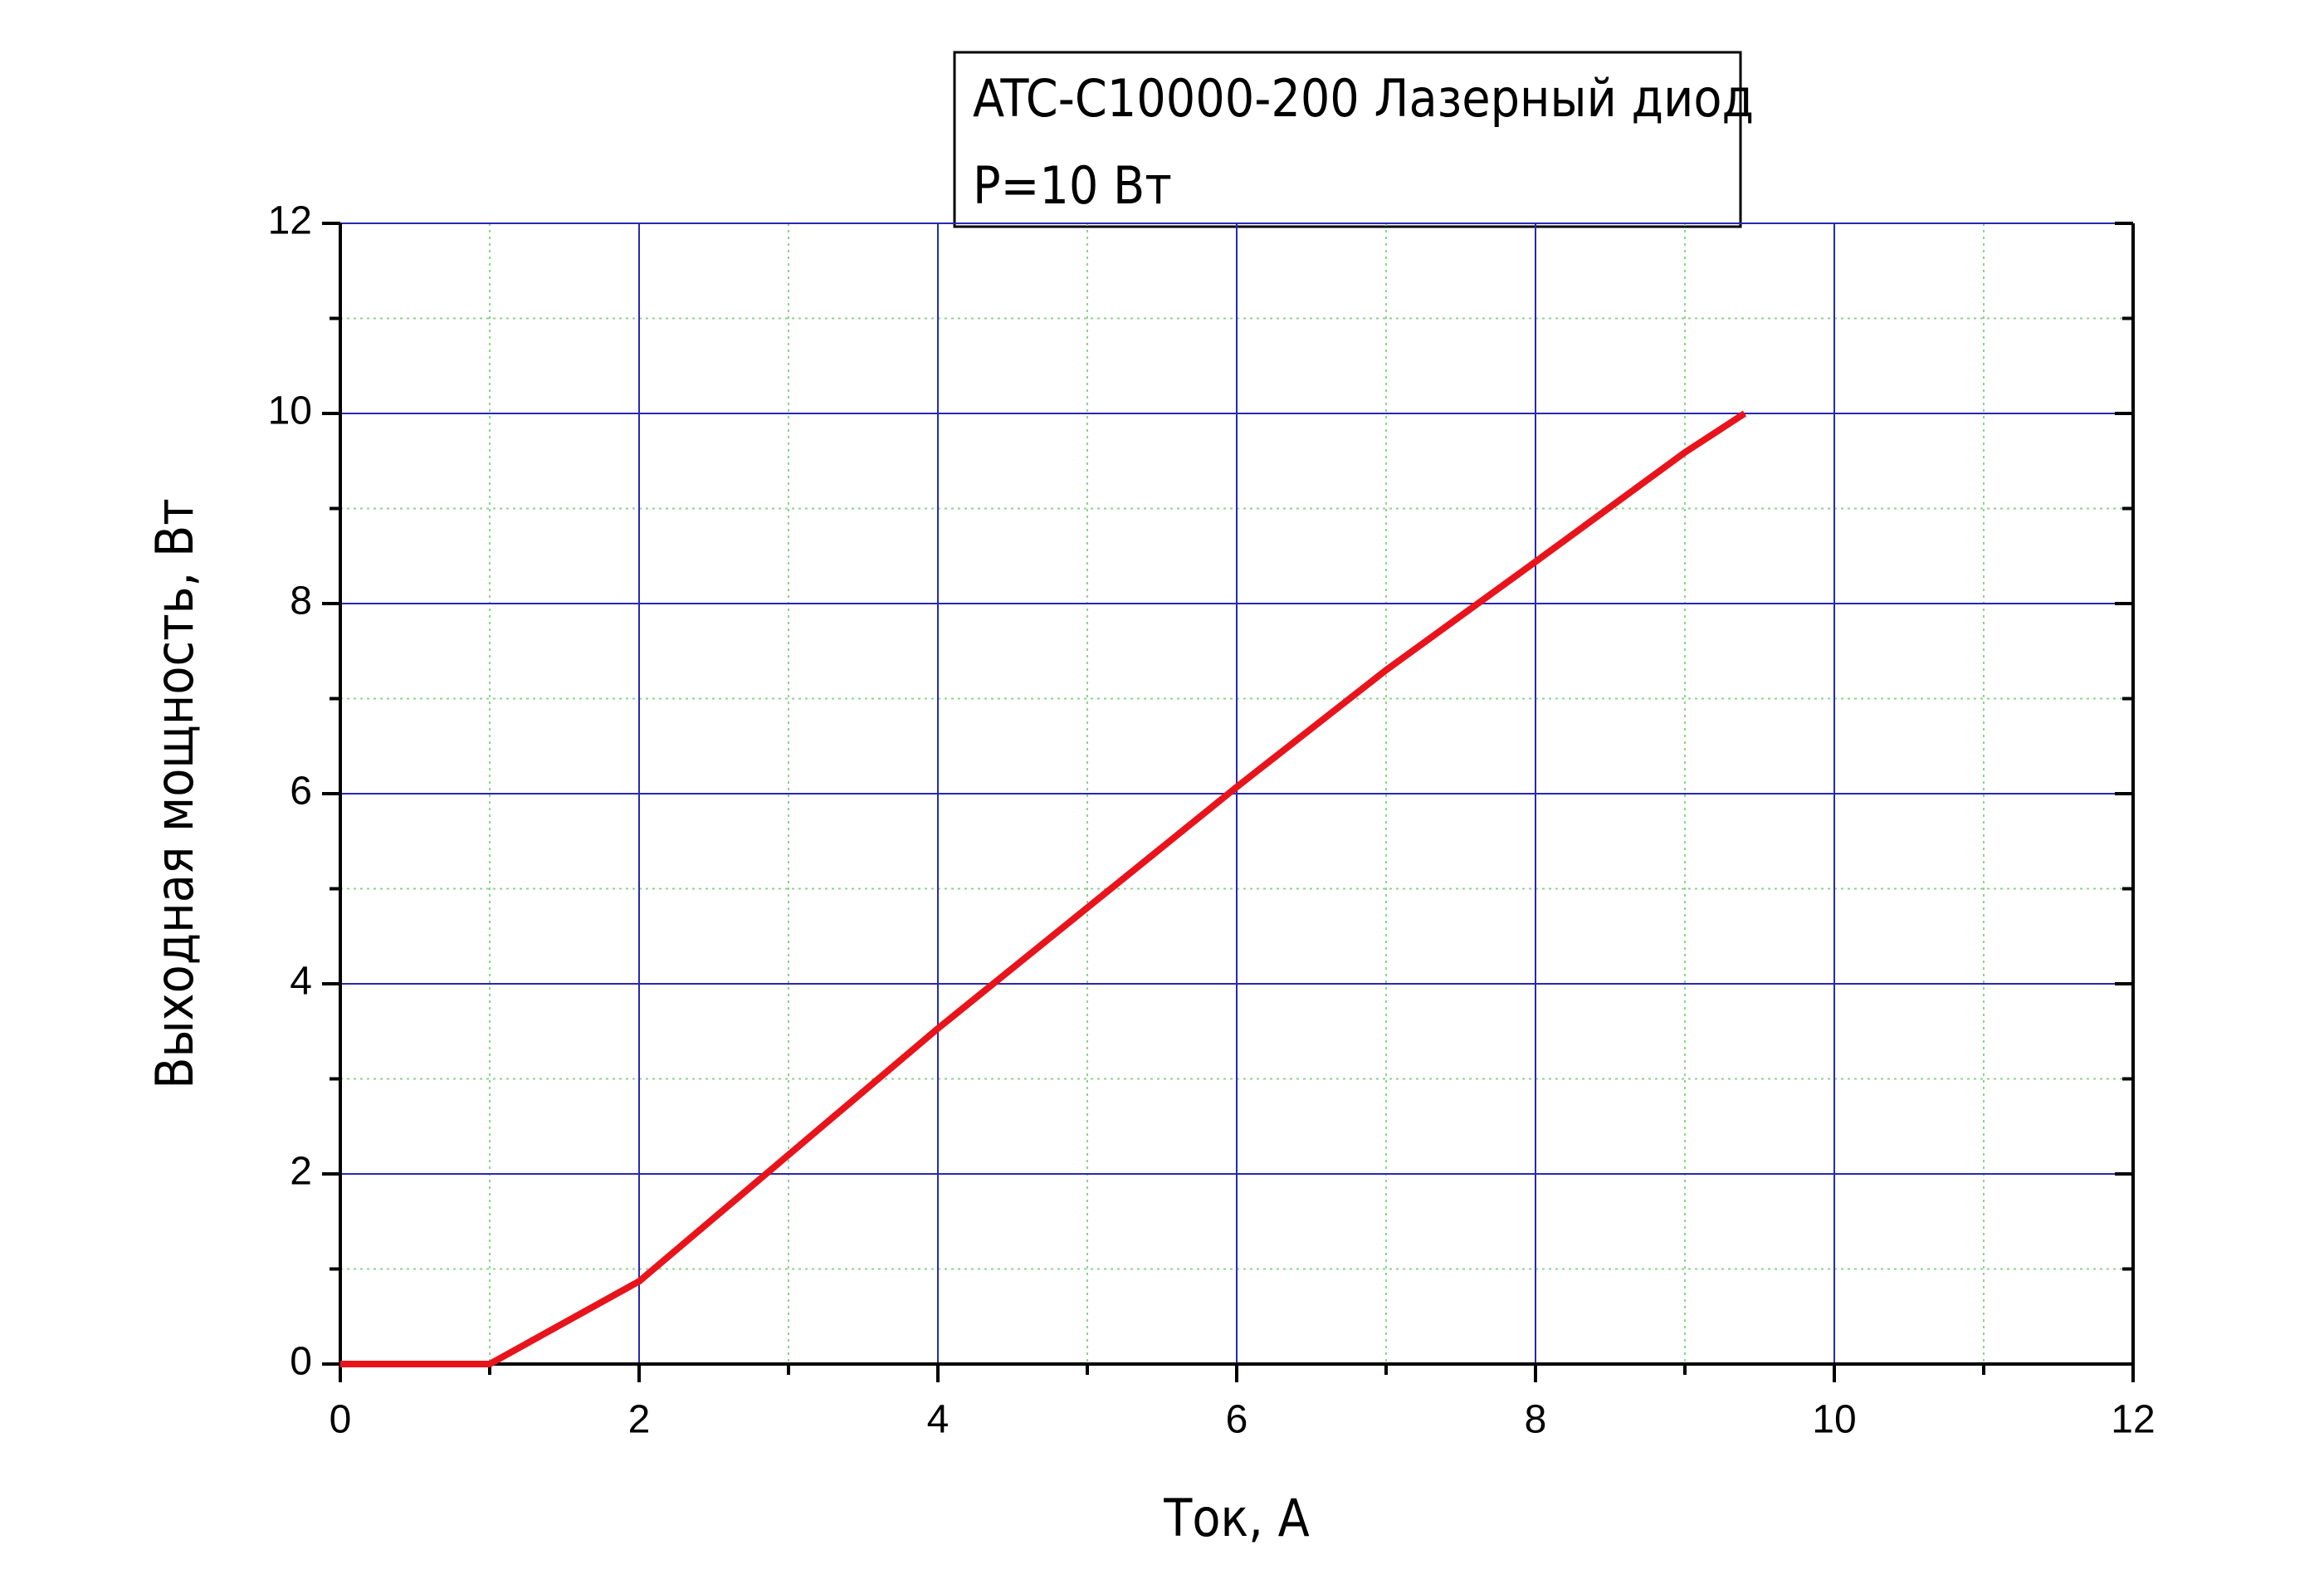  What do you see at coordinates (301, 1172) in the screenshot?
I see `y-tick-label: 2` at bounding box center [301, 1172].